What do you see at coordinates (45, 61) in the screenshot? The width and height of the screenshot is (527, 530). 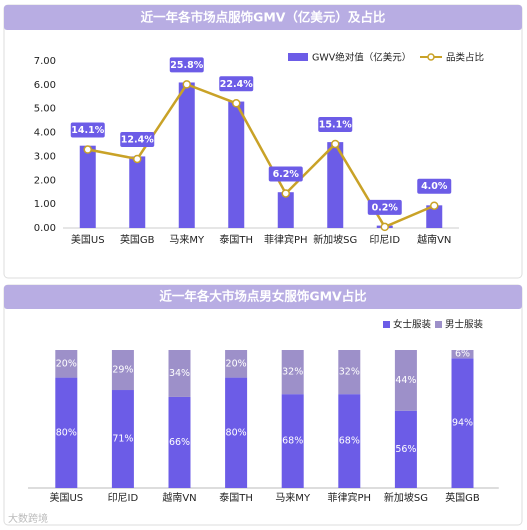 I see `y-tick-label: 7.00` at bounding box center [45, 61].